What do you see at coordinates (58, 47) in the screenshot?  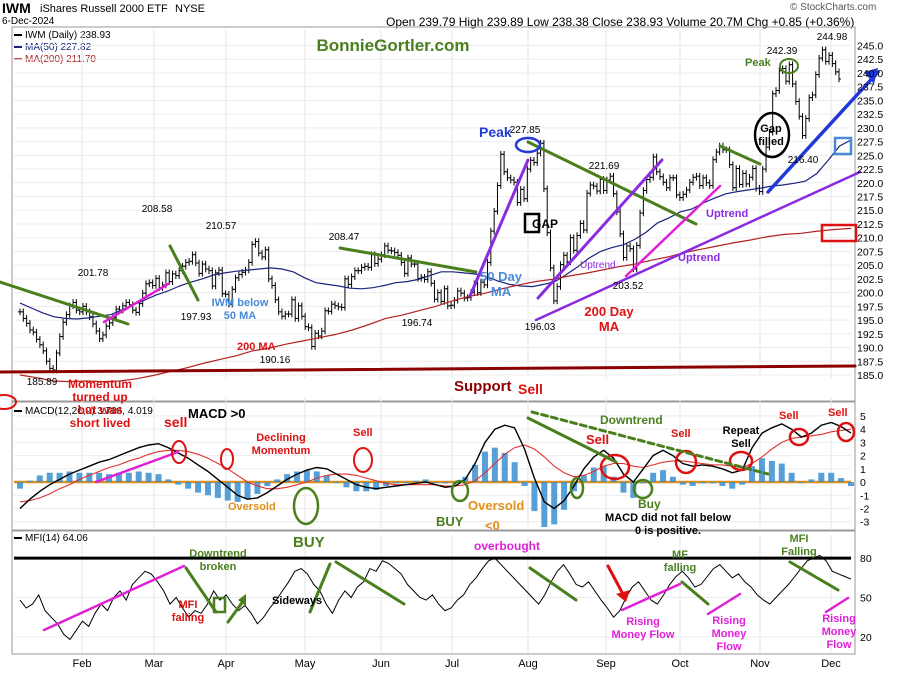 I see `legend-ma50-text: MA(50) 227.82` at bounding box center [58, 47].